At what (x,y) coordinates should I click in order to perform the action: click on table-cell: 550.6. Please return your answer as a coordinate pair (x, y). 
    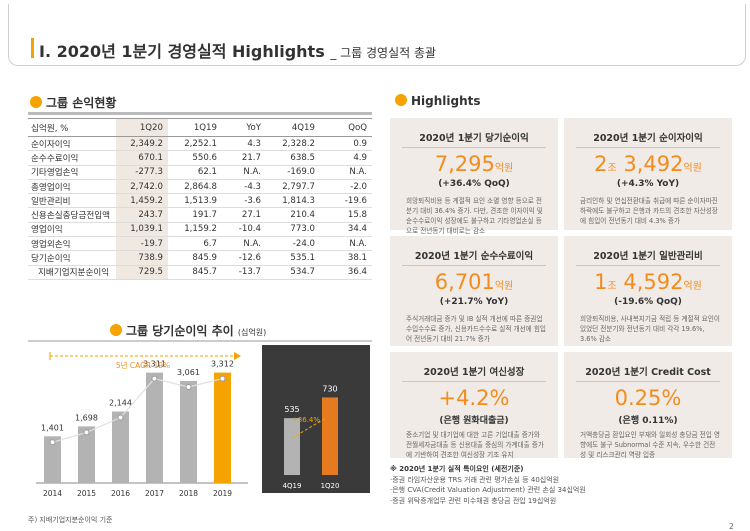
    Looking at the image, I should click on (195, 158).